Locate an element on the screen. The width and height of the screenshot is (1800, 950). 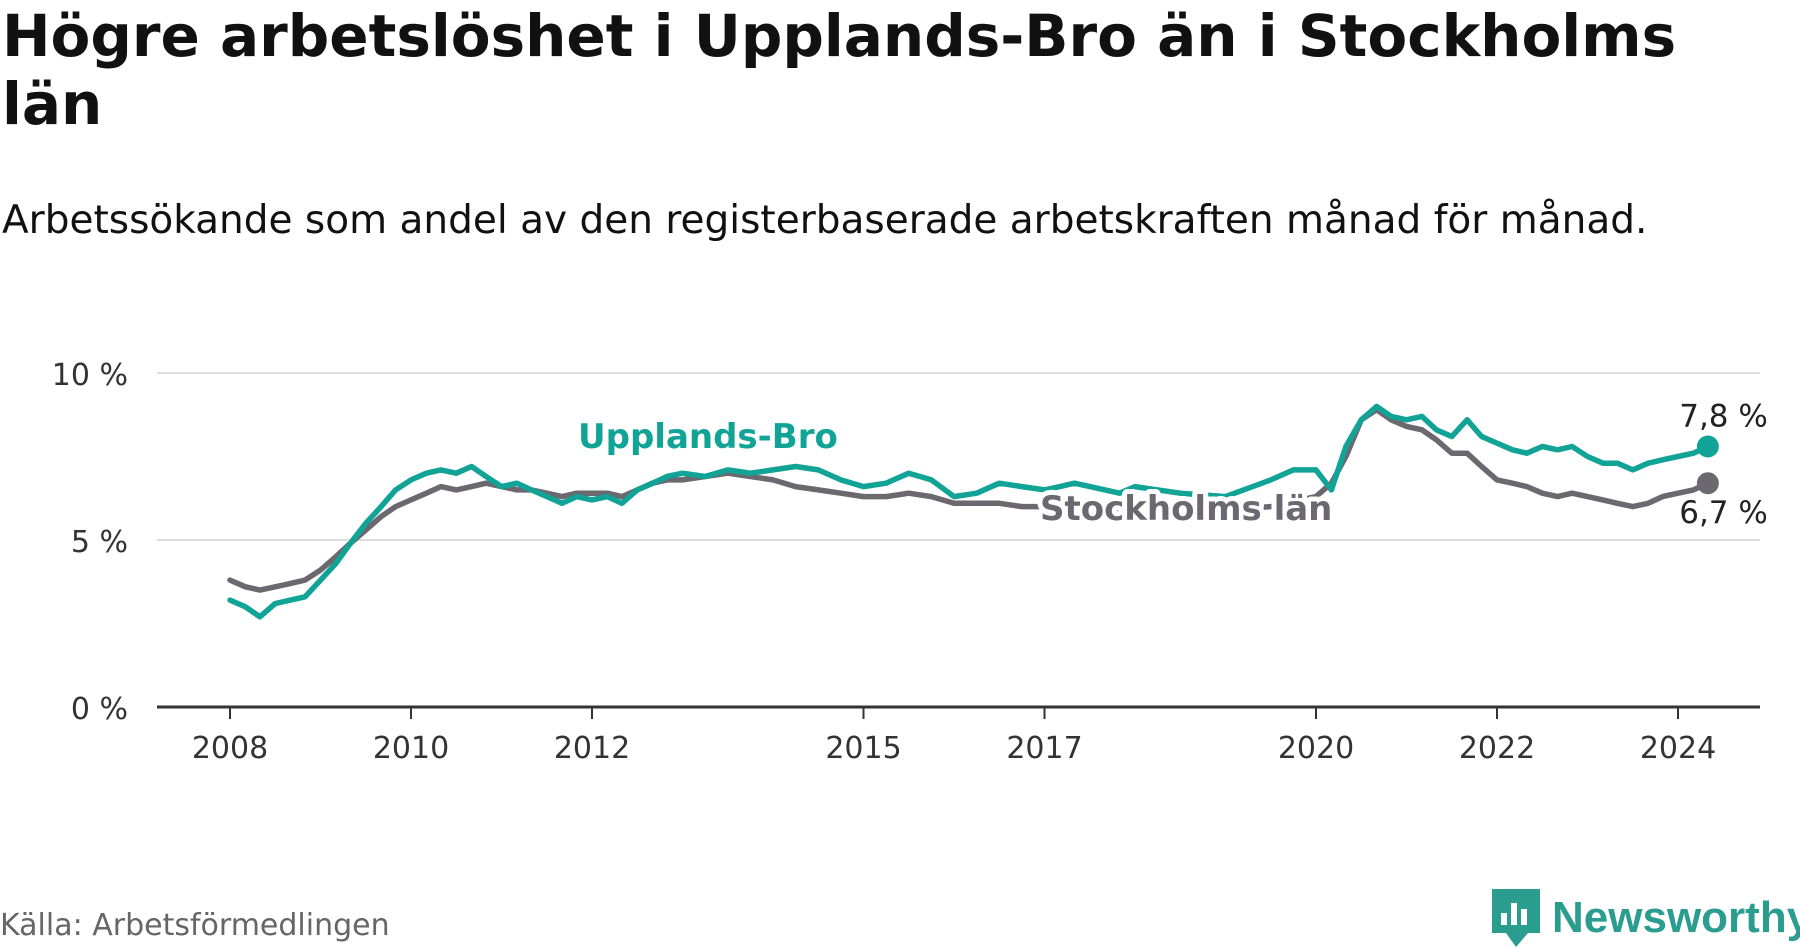
x-tick-label: 2022 is located at coordinates (1497, 748).